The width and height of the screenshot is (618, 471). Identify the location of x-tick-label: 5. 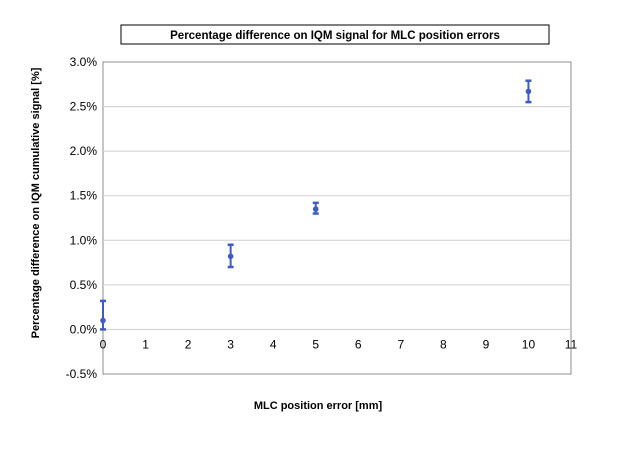
(315, 344).